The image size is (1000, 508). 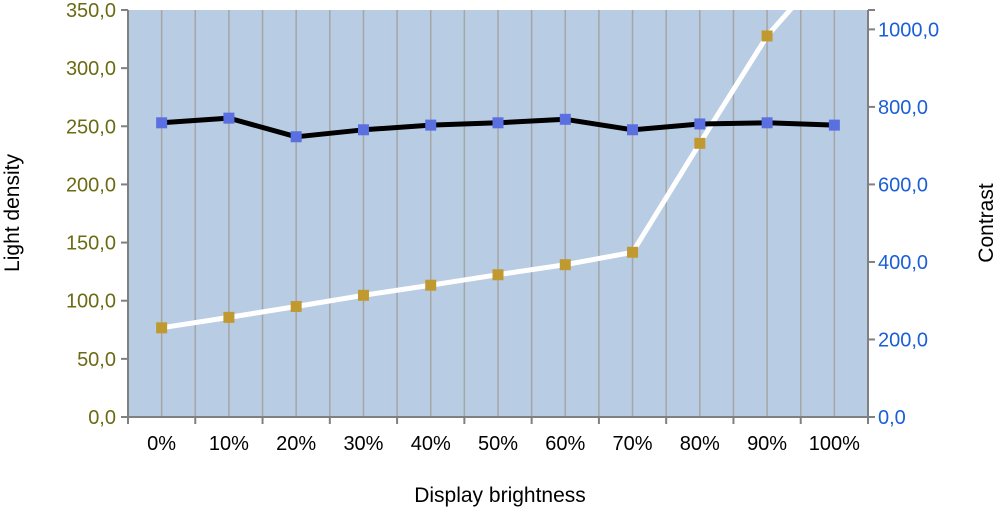 I want to click on right-tick-label: 200,0, so click(x=903, y=340).